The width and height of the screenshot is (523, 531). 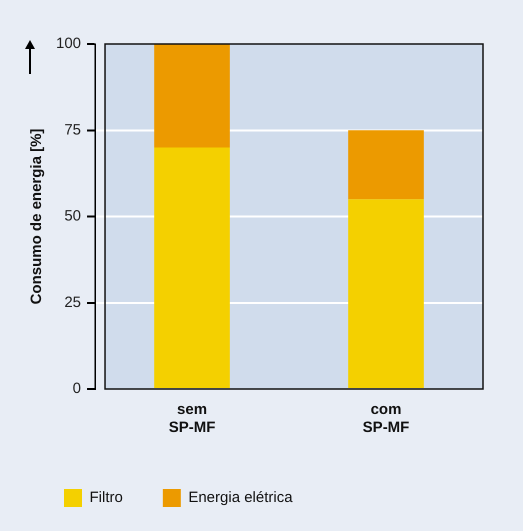 I want to click on y-tick-label: 75, so click(x=73, y=129).